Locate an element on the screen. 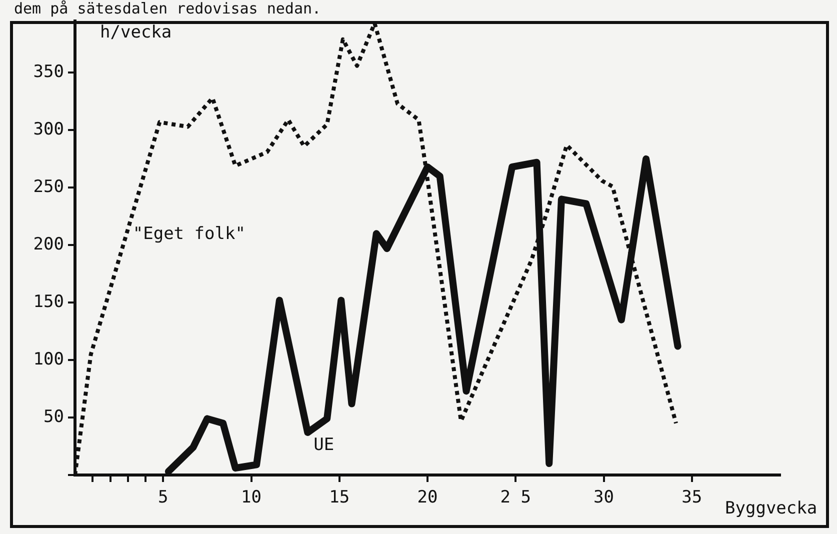 The height and width of the screenshot is (534, 837). x-tick-label: 15 is located at coordinates (339, 498).